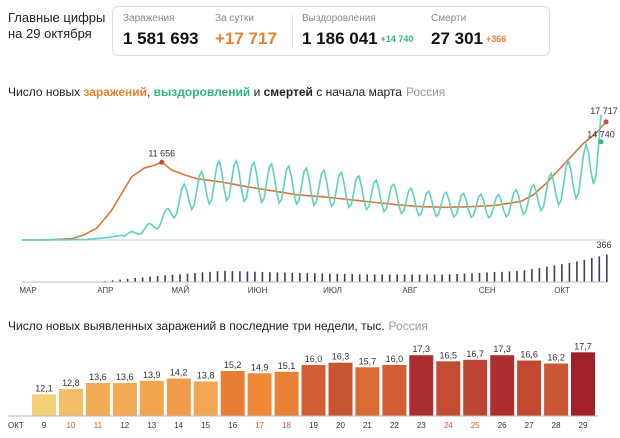 The width and height of the screenshot is (620, 438). Describe the element at coordinates (487, 290) in the screenshot. I see `month-tick-label: СЕН` at that location.